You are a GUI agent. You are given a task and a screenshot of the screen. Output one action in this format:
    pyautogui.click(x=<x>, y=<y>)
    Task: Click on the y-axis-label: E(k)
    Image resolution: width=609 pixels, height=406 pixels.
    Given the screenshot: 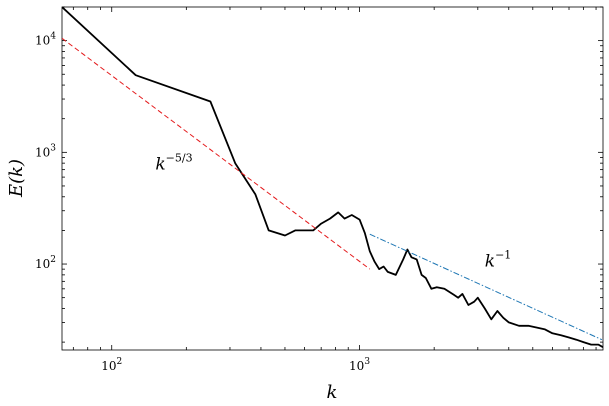 What is the action you would take?
    pyautogui.click(x=16, y=178)
    